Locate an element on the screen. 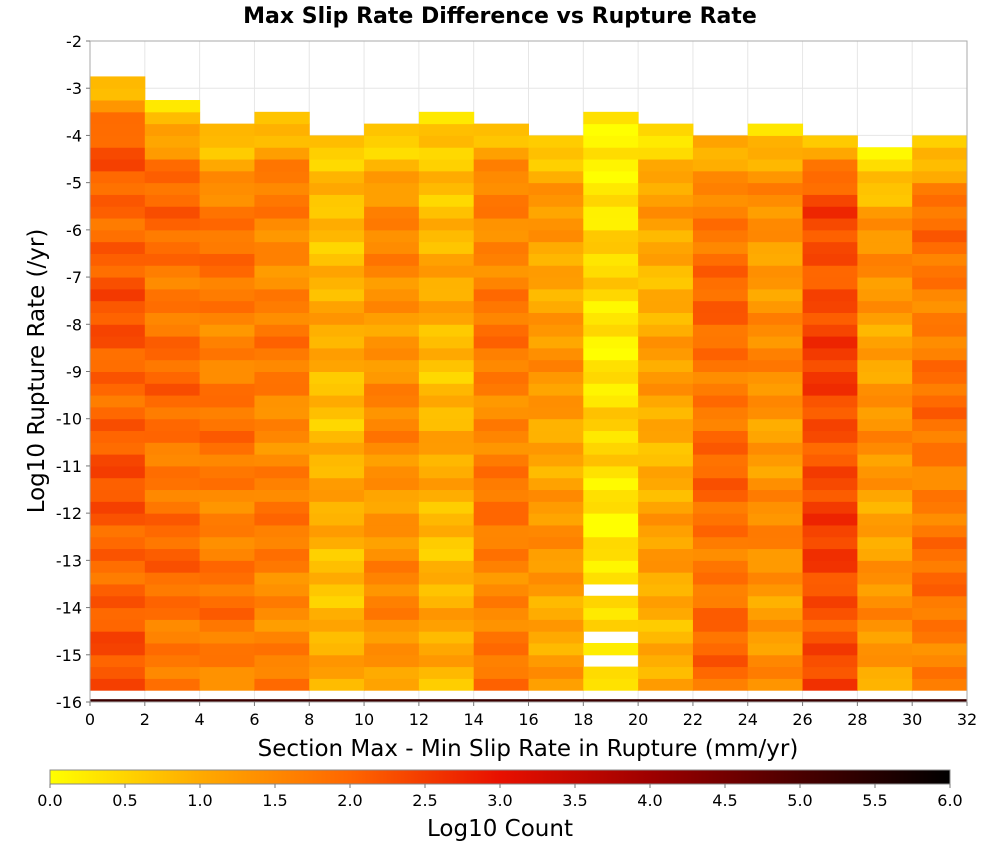 The width and height of the screenshot is (1000, 850). colorbar-tick-label: 6.0 is located at coordinates (949, 800).